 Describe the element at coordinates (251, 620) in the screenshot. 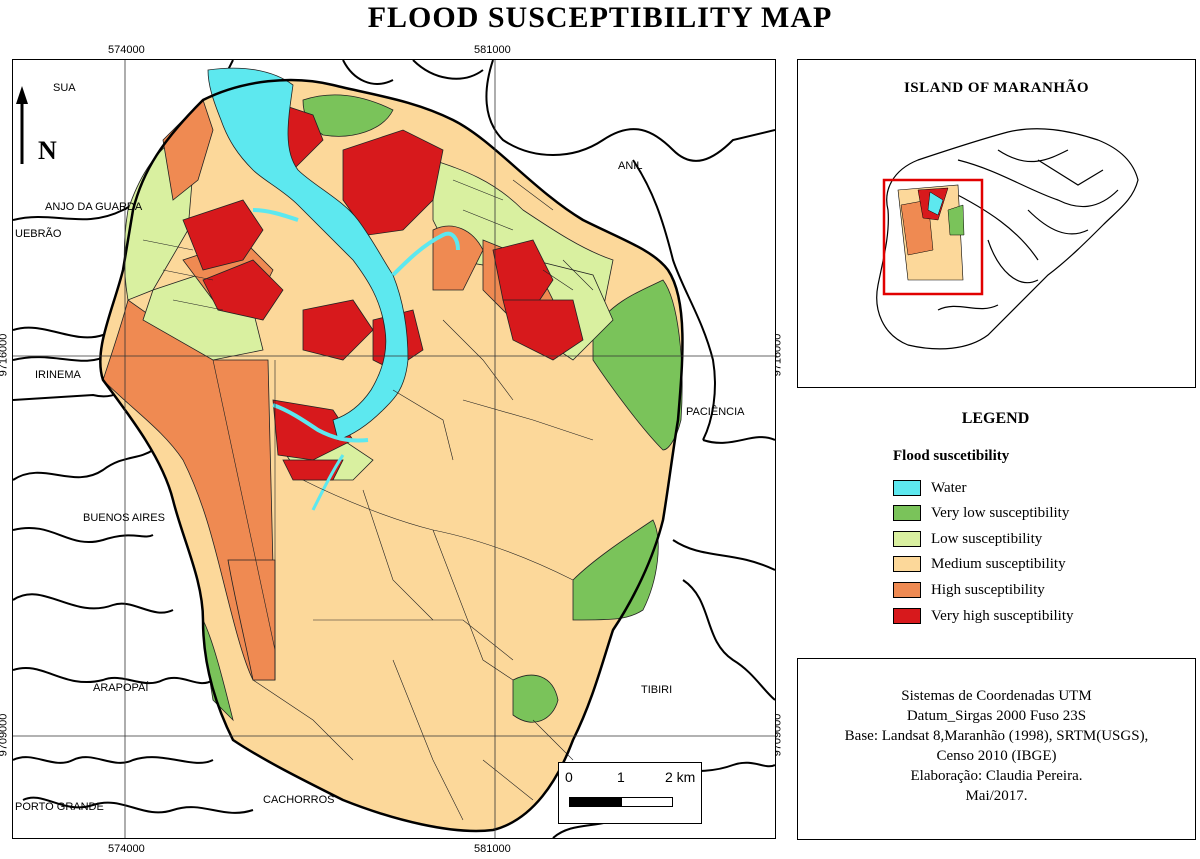

I see `high-zone-west-strip` at that location.